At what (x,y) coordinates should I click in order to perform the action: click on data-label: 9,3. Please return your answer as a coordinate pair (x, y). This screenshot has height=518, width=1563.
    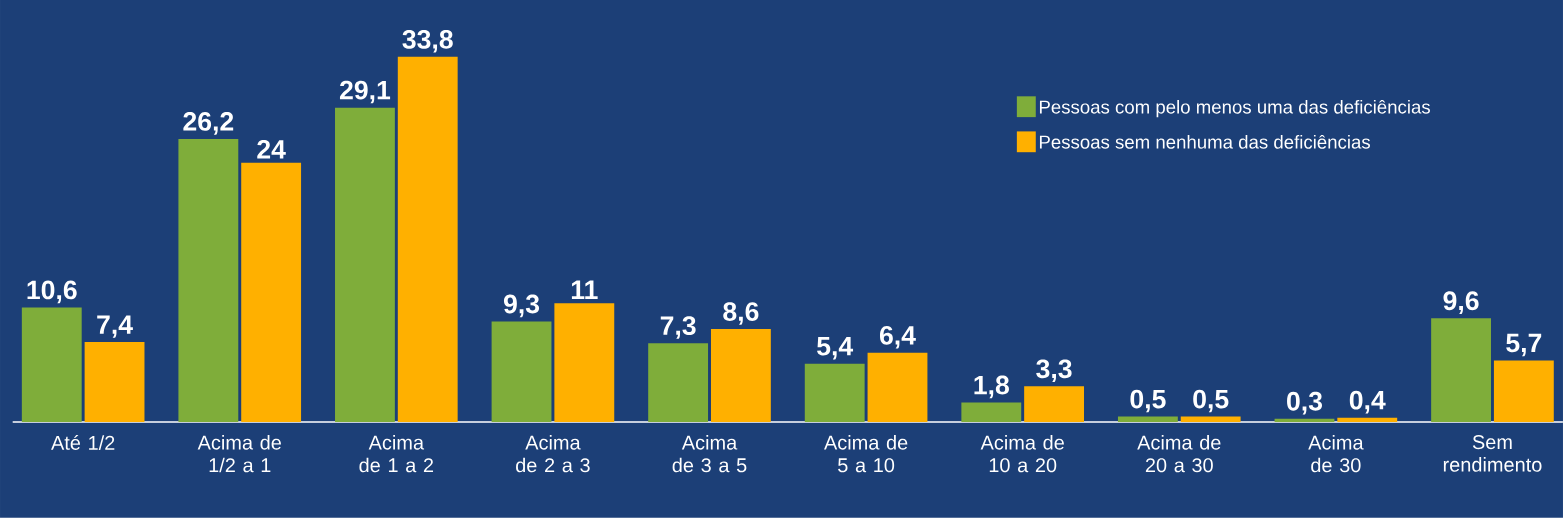
    Looking at the image, I should click on (521, 306).